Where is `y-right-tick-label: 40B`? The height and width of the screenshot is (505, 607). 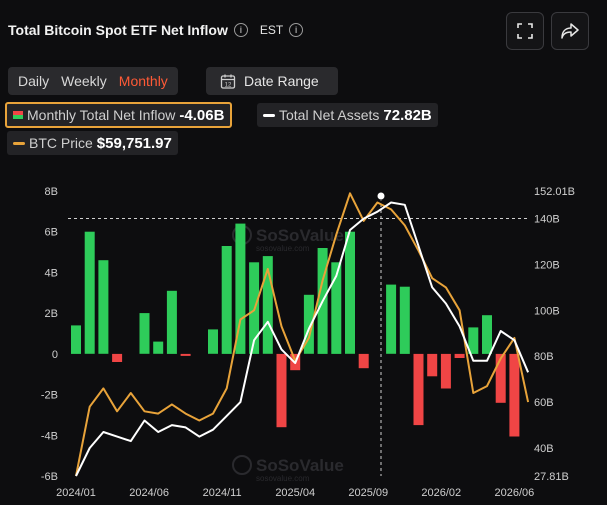 y-right-tick-label: 40B is located at coordinates (544, 449).